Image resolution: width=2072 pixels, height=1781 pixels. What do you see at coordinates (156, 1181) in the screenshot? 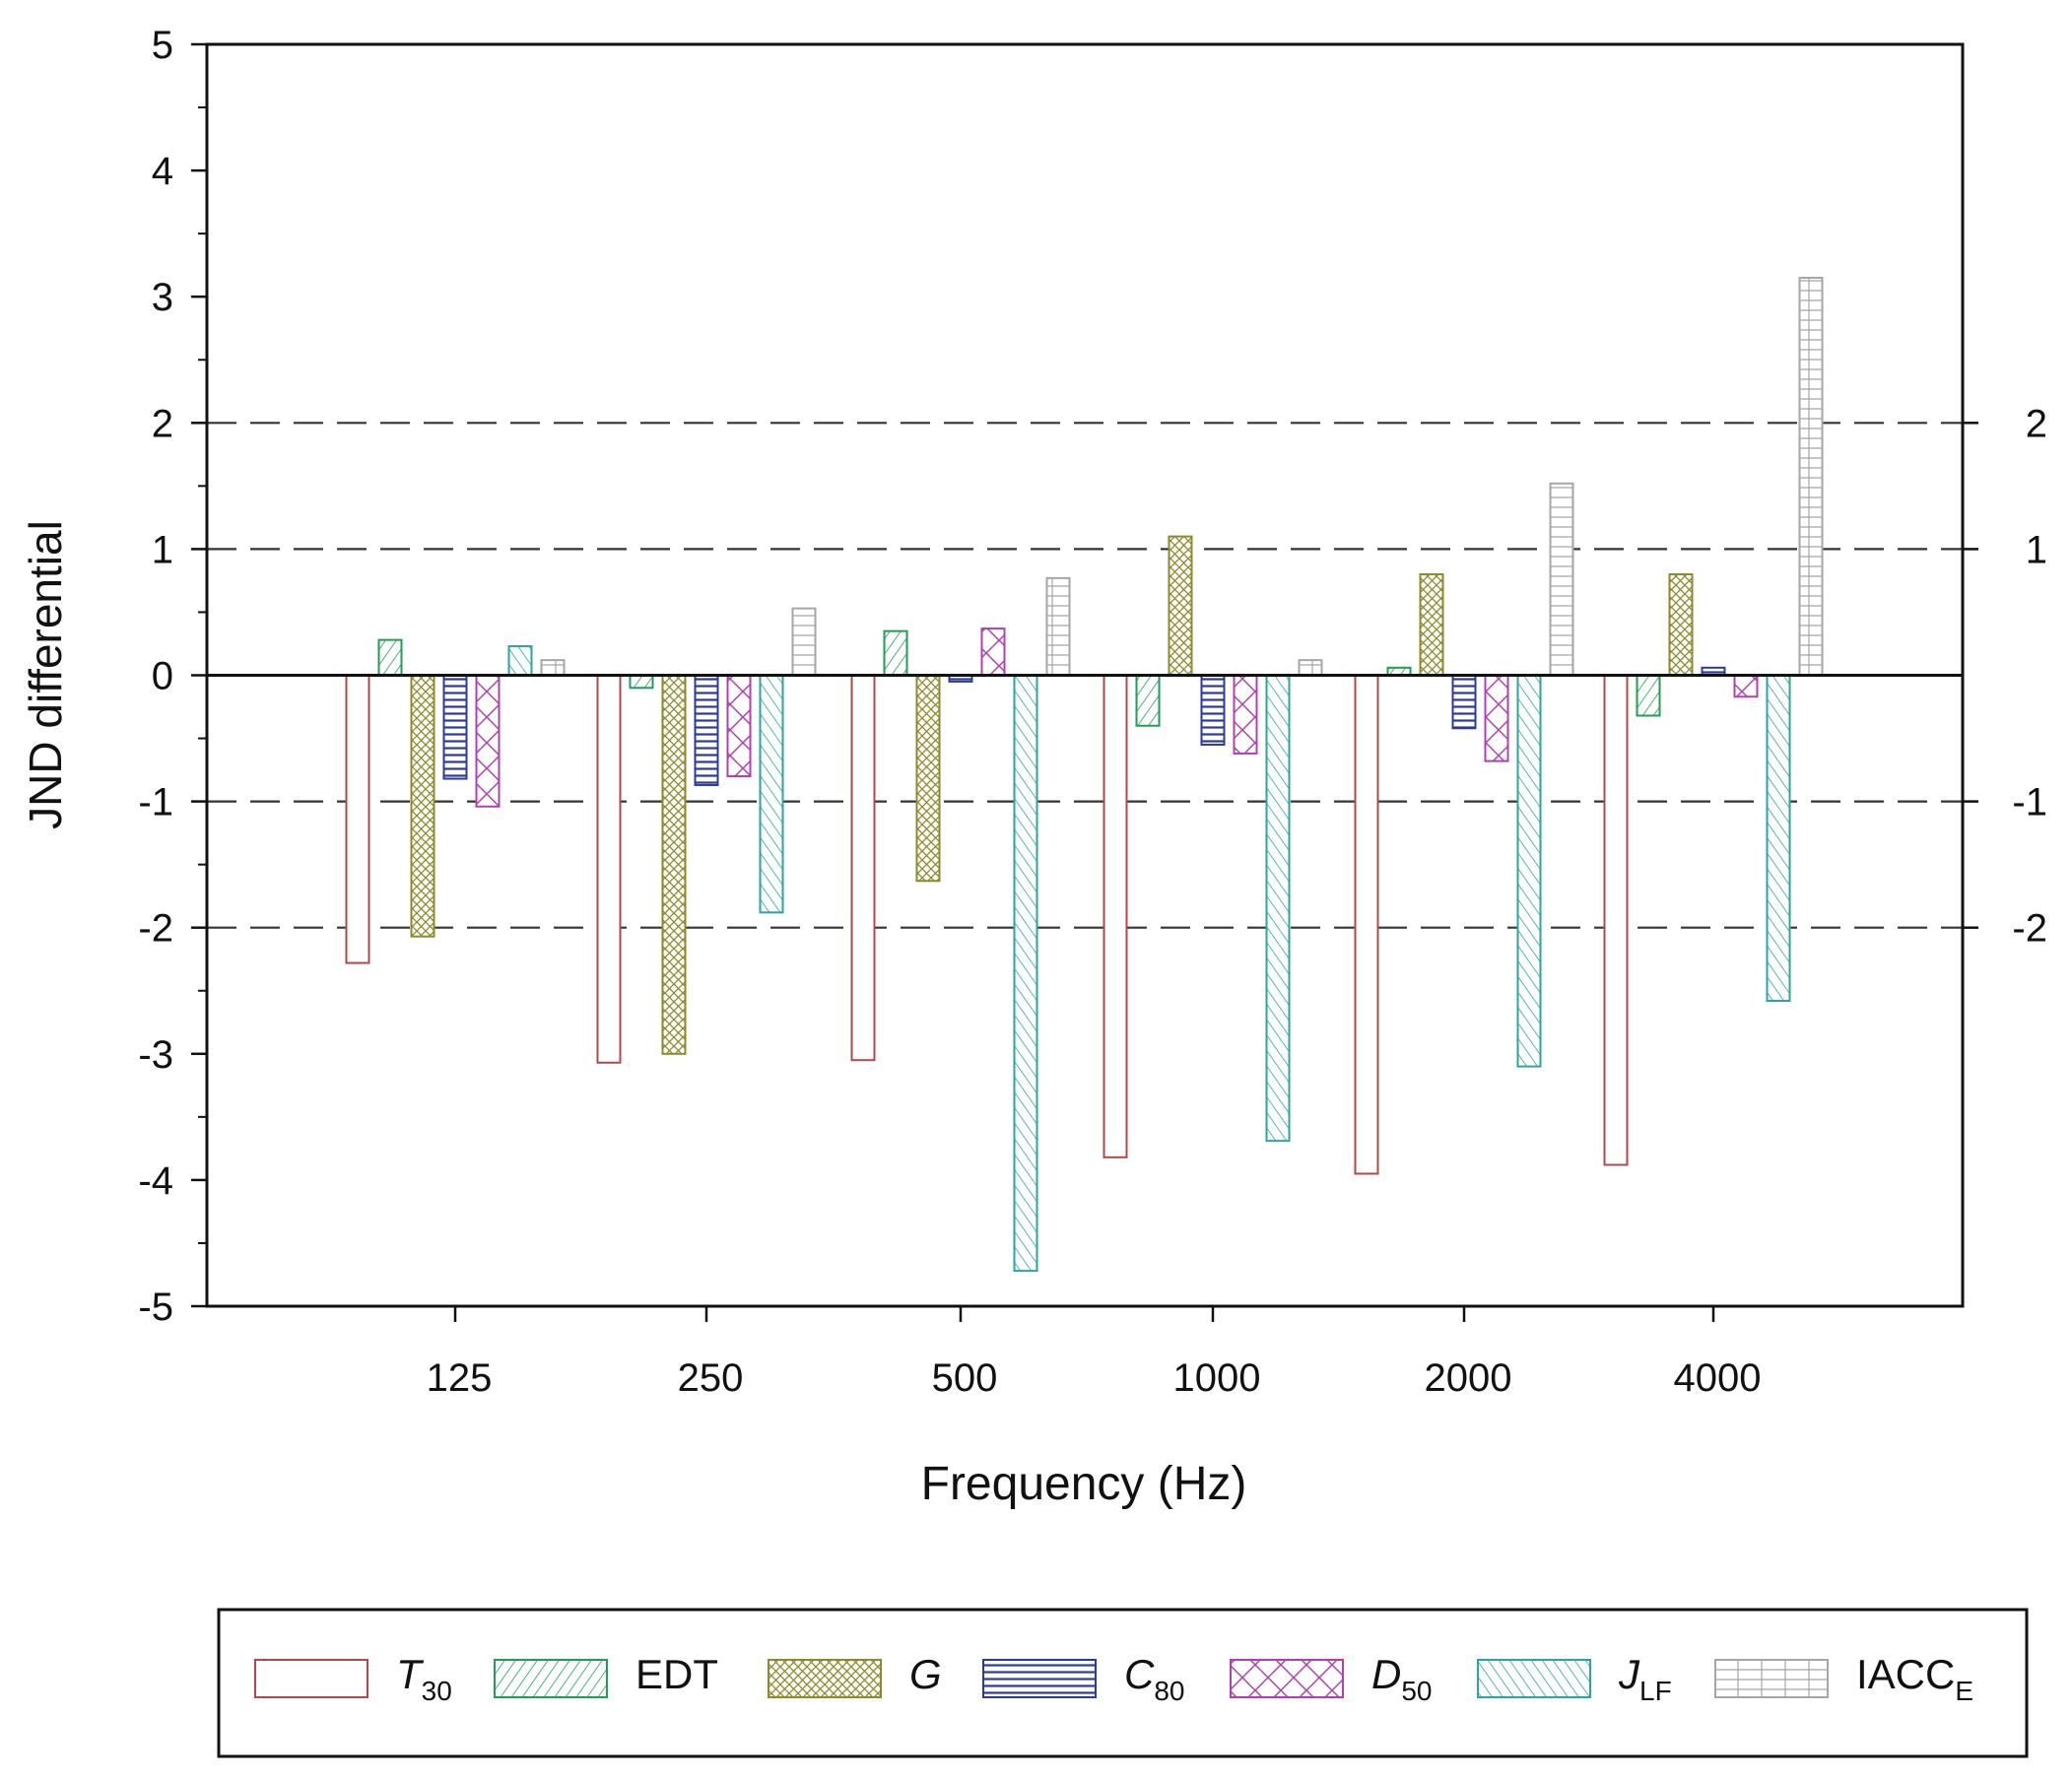
I see `y-tick-label: -4` at bounding box center [156, 1181].